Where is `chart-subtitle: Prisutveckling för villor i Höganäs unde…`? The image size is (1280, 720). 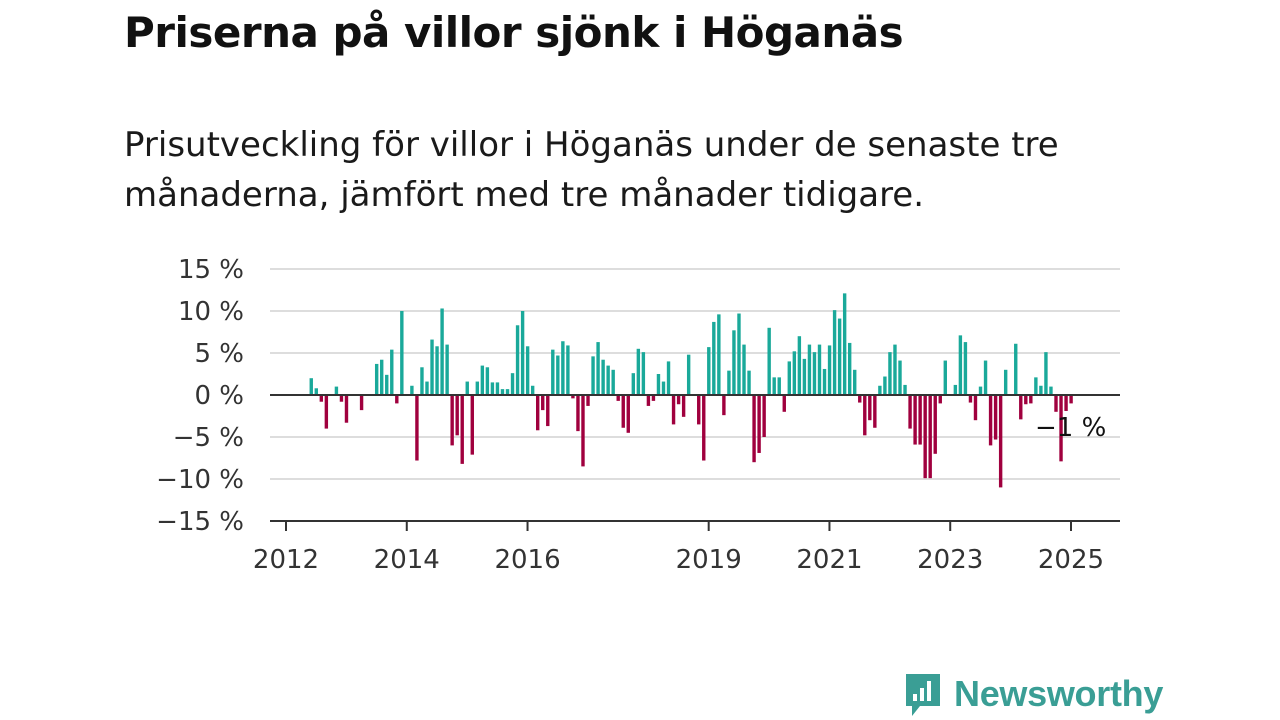 chart-subtitle: Prisutveckling för villor i Höganäs unde… is located at coordinates (591, 170).